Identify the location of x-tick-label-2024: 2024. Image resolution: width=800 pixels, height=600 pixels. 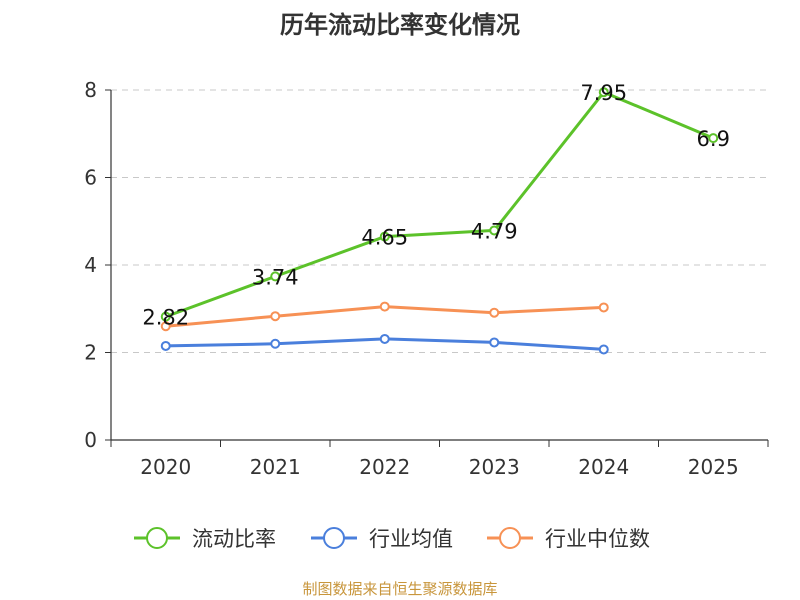
(603, 467).